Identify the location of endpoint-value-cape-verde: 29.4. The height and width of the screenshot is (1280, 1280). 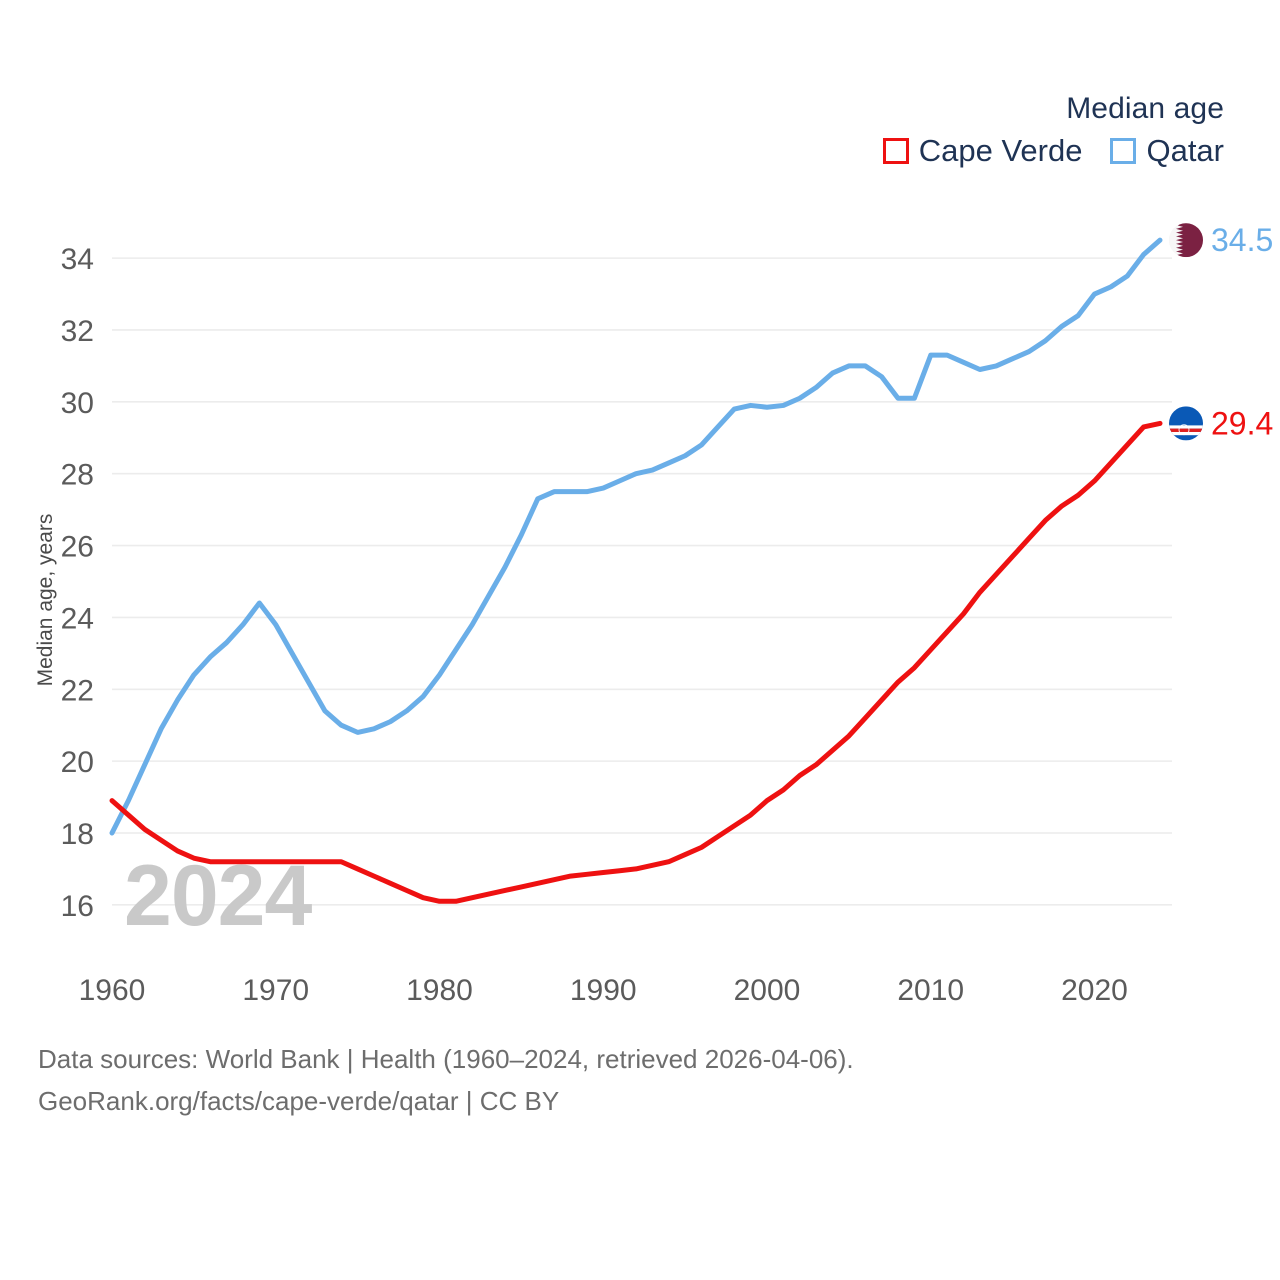
(1242, 423).